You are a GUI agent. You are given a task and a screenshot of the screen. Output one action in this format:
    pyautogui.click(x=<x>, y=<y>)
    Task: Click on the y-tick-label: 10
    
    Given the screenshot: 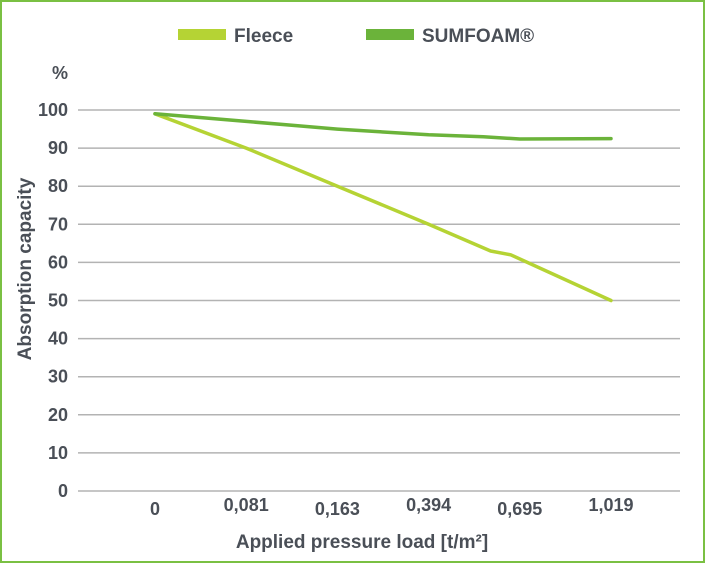 What is the action you would take?
    pyautogui.click(x=58, y=453)
    